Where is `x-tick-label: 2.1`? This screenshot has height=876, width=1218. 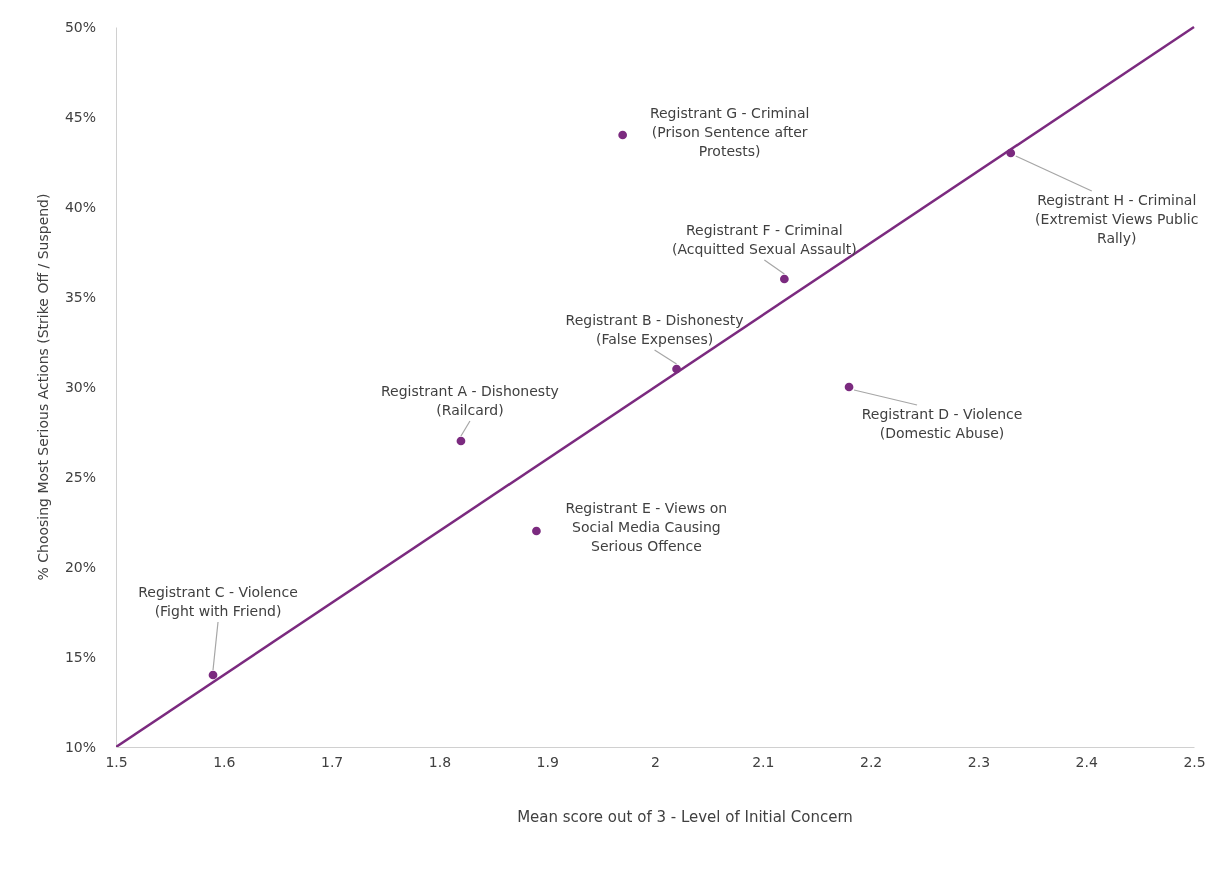
x-tick-label: 2.1 is located at coordinates (763, 761).